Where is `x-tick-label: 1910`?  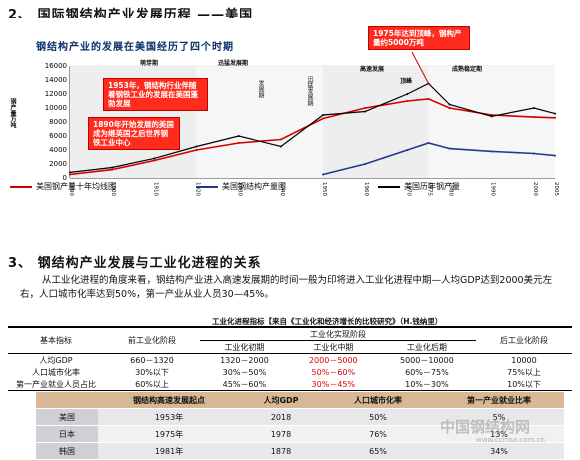 x-tick-label: 1910 is located at coordinates (155, 189).